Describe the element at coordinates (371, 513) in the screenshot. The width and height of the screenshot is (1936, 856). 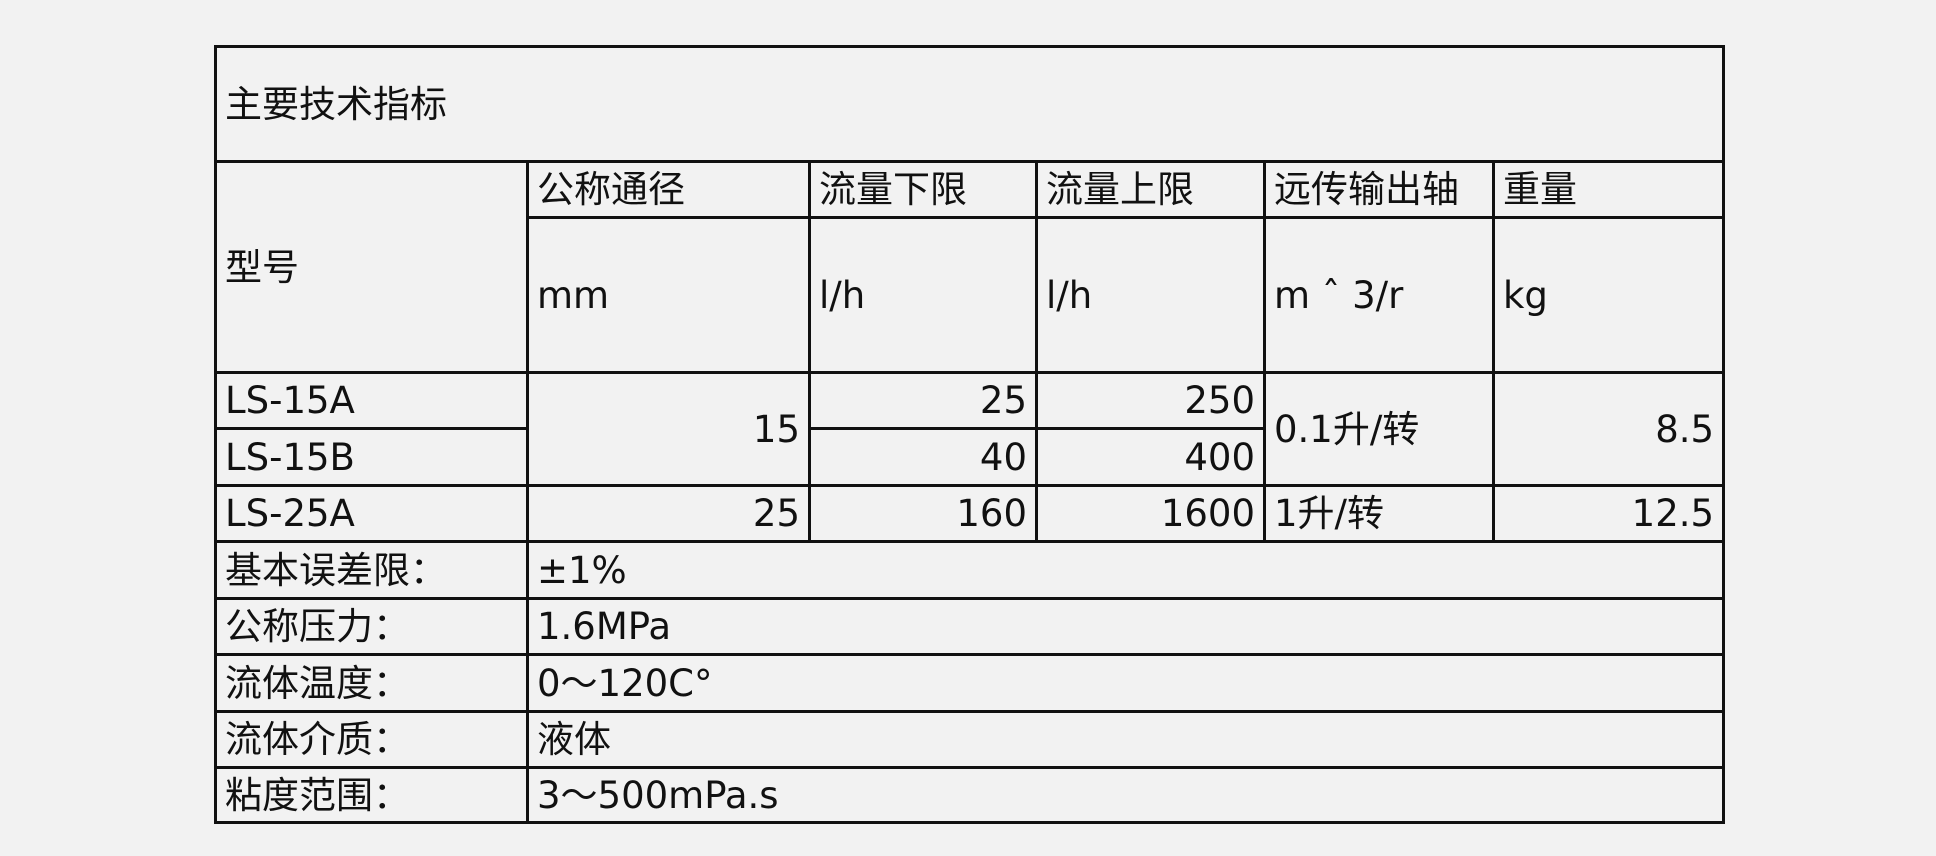
I see `cell-model: LS-25A` at that location.